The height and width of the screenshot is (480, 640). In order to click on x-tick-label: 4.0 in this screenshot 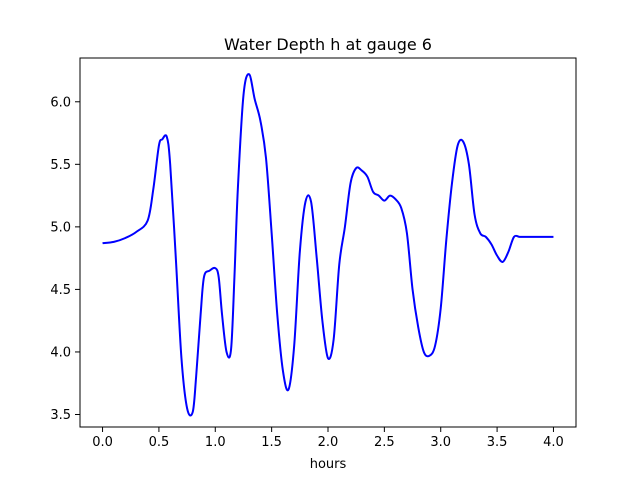, I will do `click(553, 442)`.